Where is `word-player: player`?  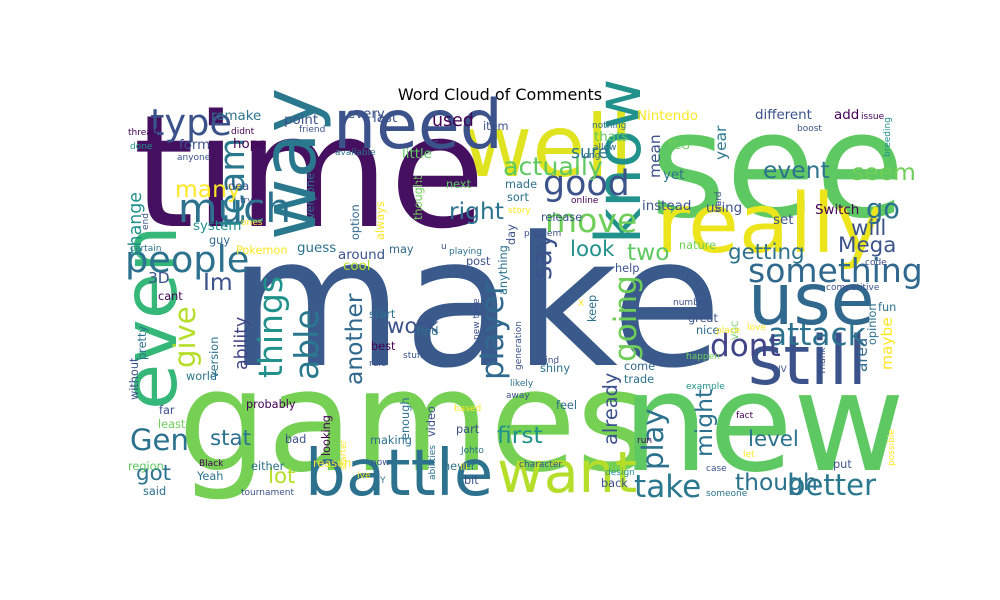
word-player: player is located at coordinates (493, 331).